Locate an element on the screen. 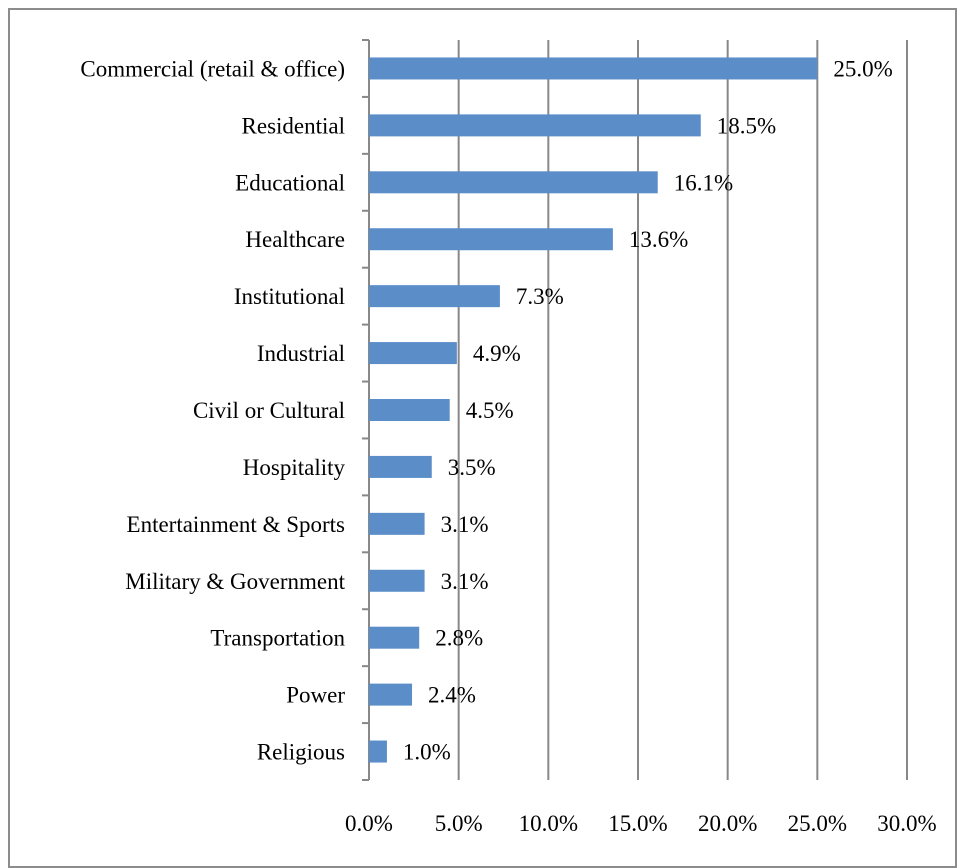  category-label: Commercial (retail & office) is located at coordinates (212, 68).